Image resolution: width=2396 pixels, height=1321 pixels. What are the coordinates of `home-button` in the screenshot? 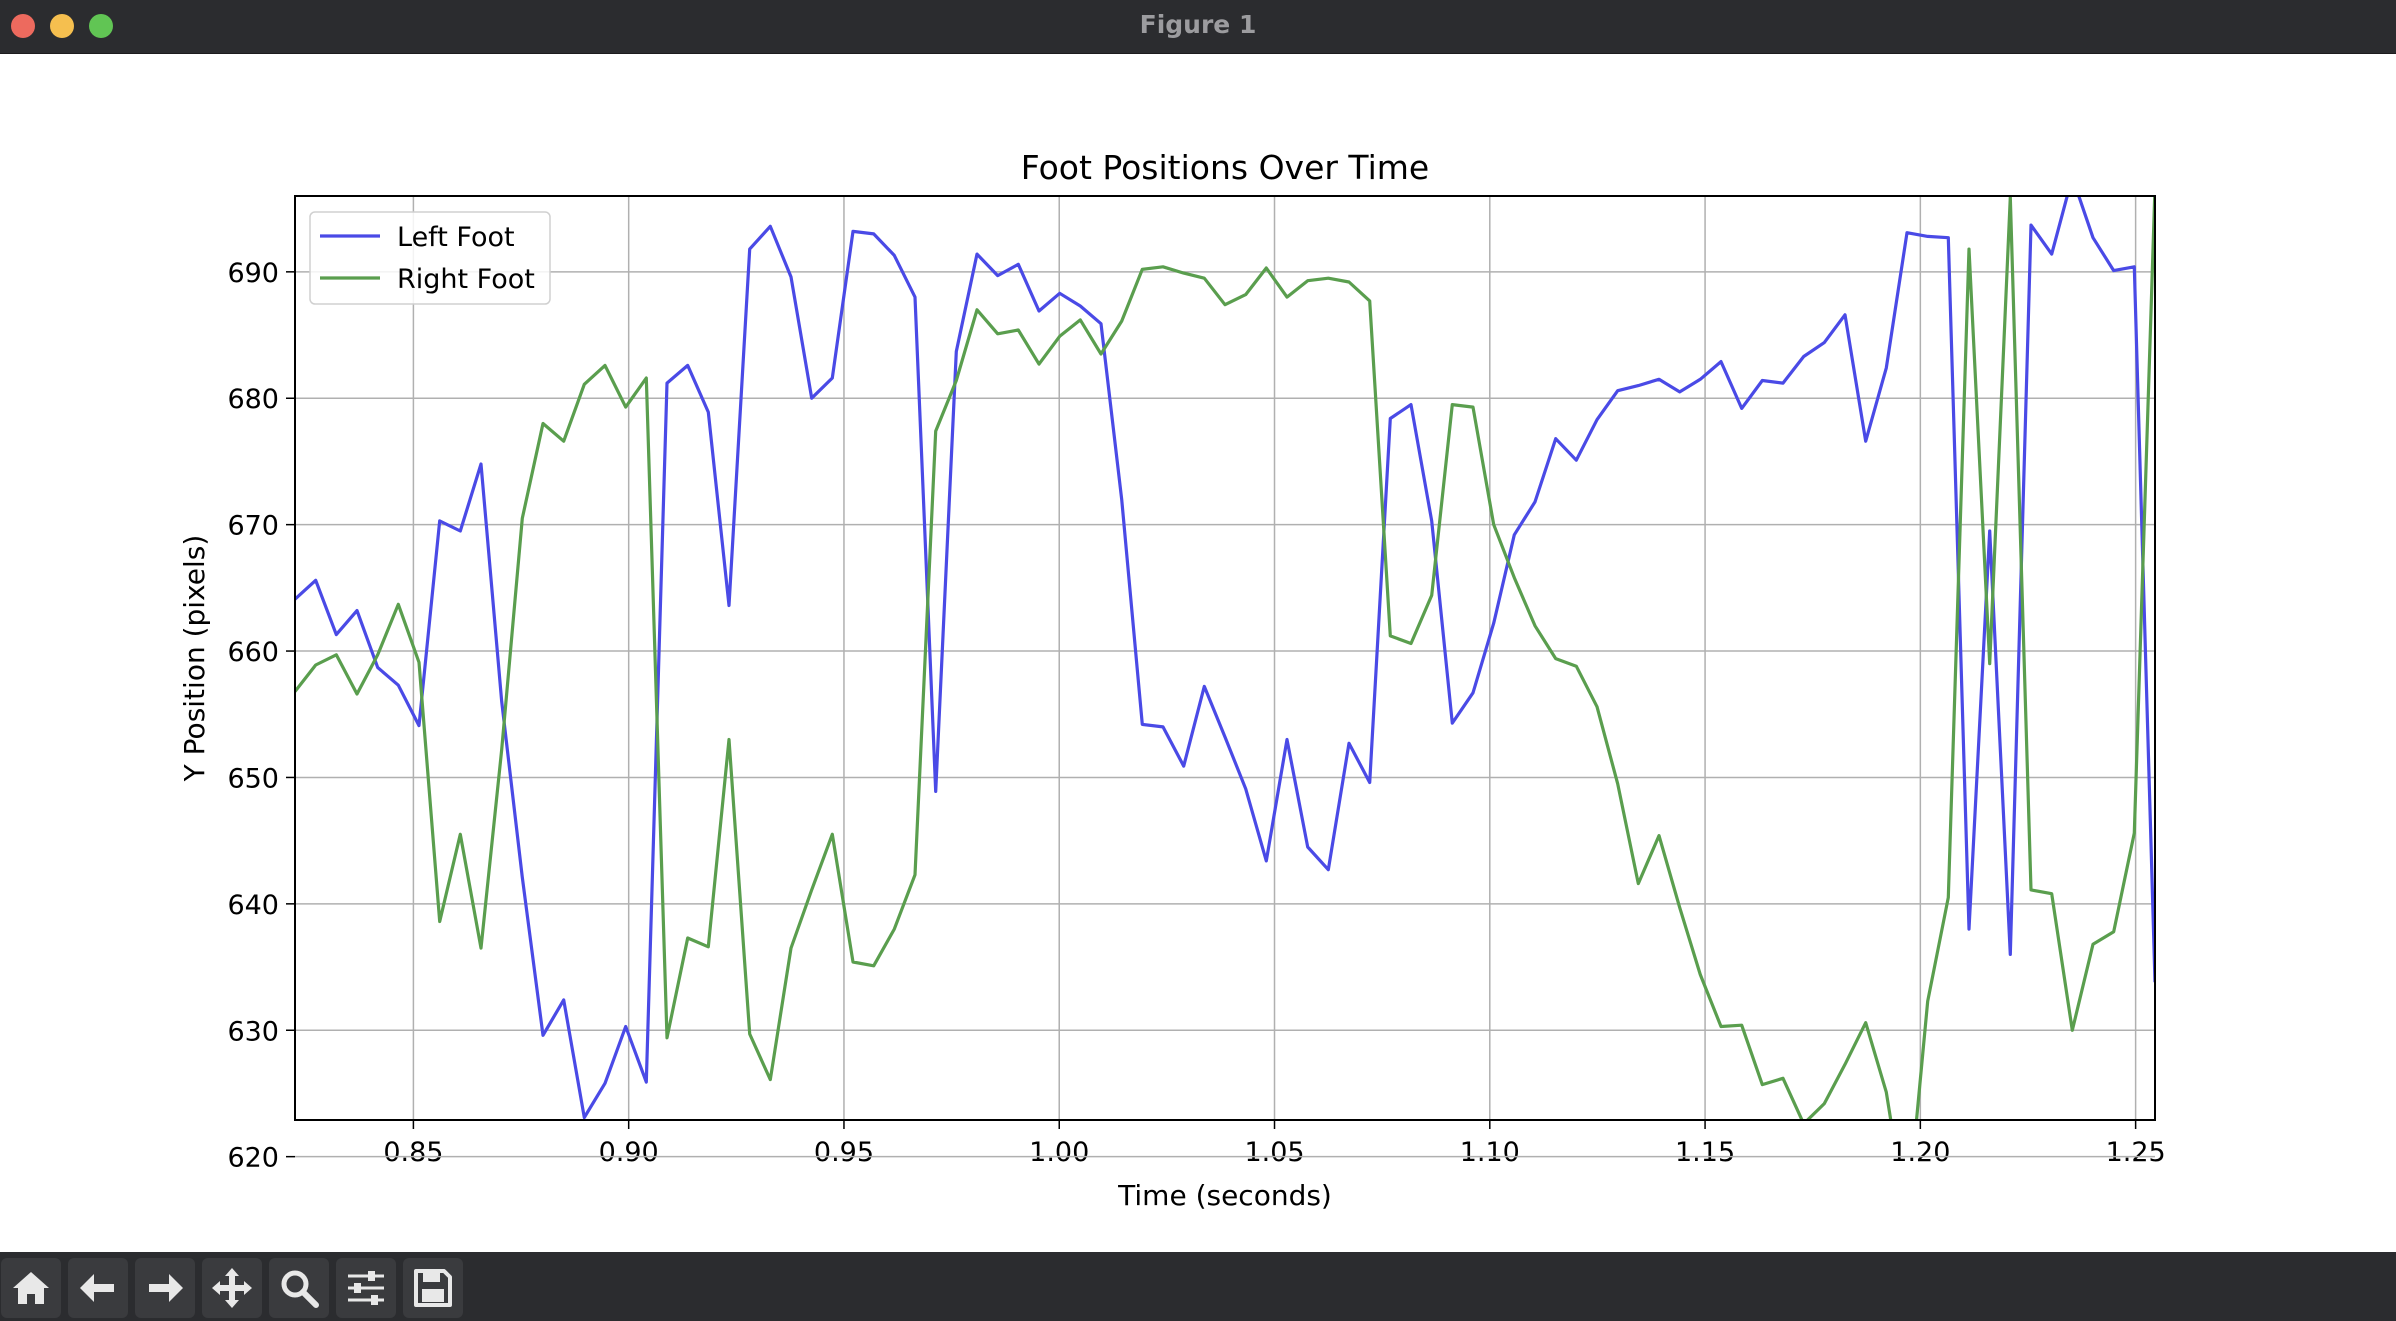 It's located at (31, 1288).